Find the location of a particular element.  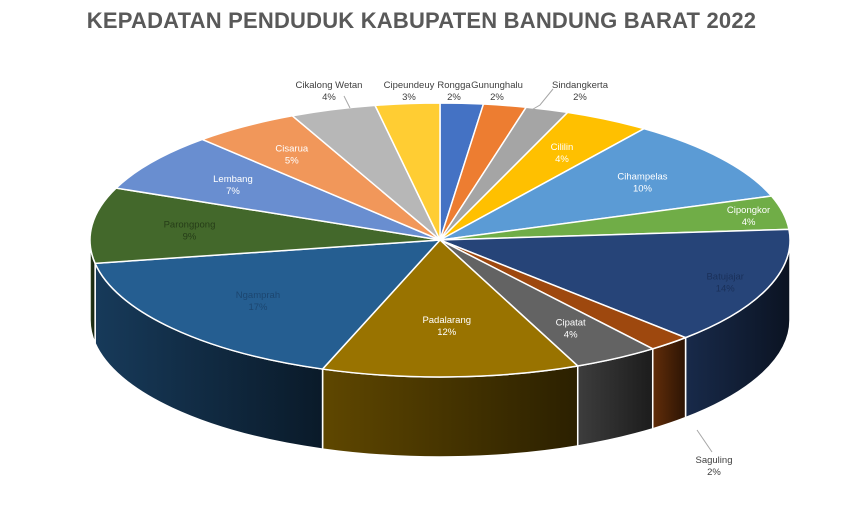

slice-percent-cikalong-wetan: 4% is located at coordinates (329, 97).